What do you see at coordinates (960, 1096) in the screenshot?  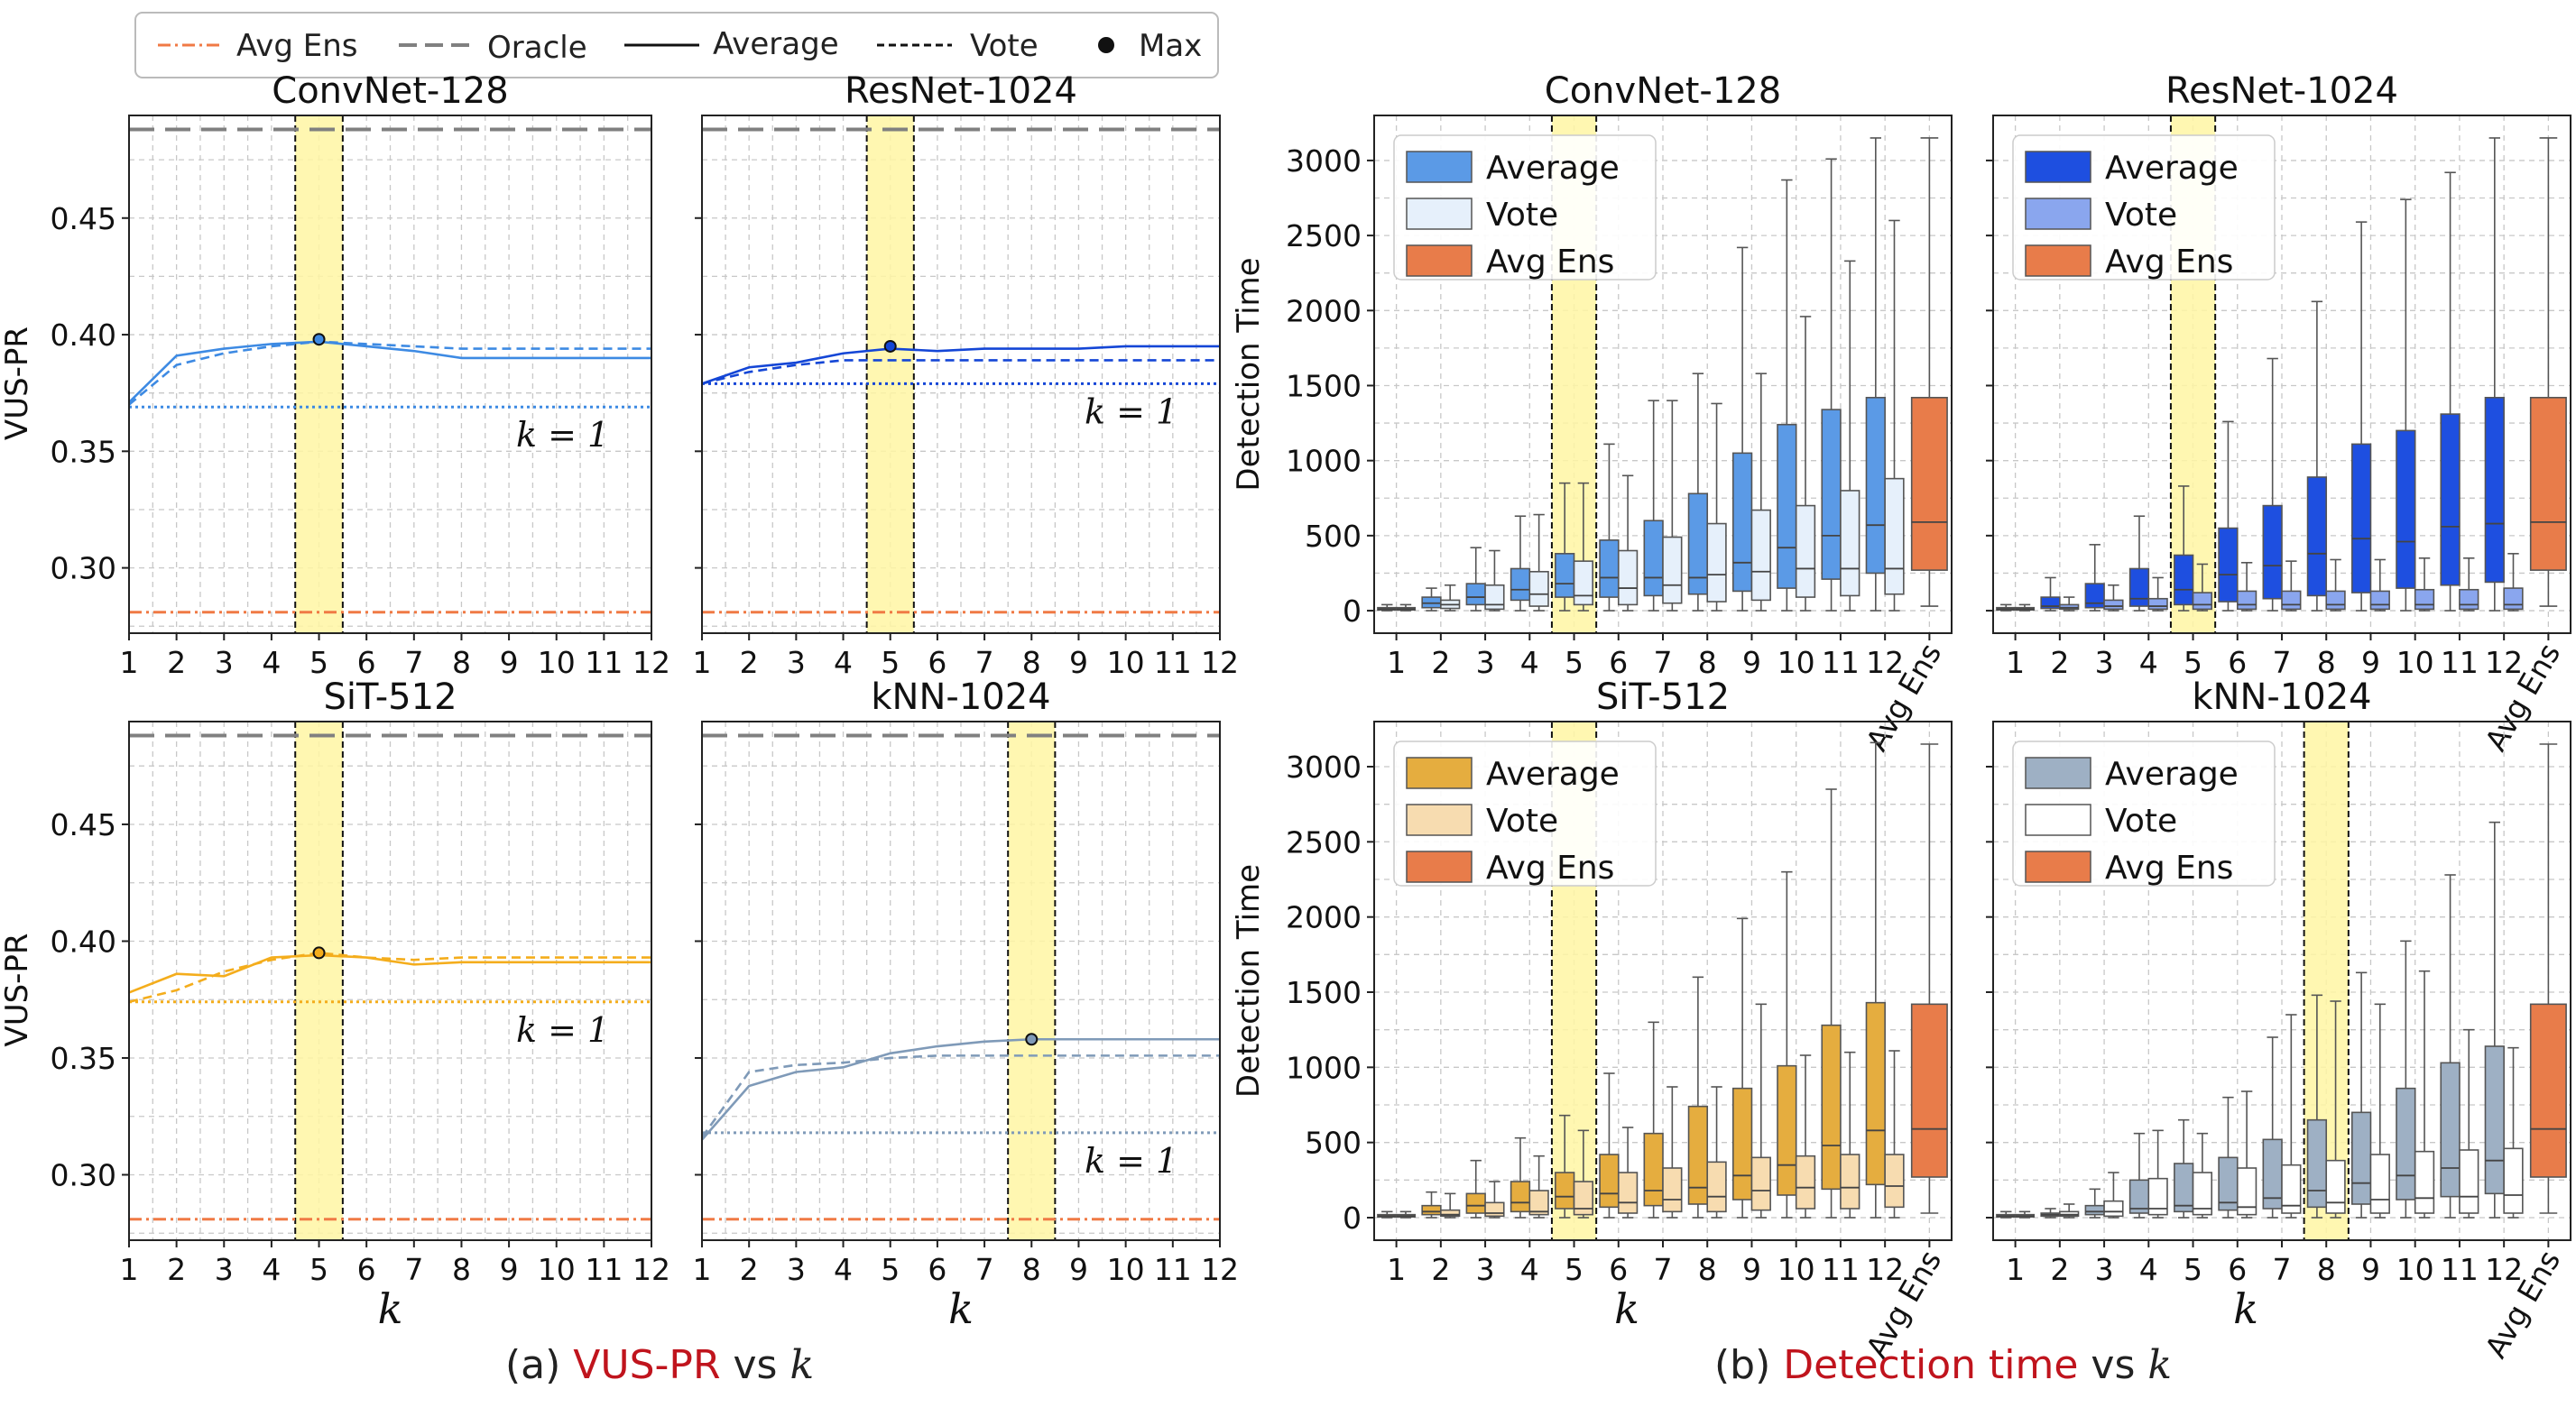 I see `vote-series-line` at bounding box center [960, 1096].